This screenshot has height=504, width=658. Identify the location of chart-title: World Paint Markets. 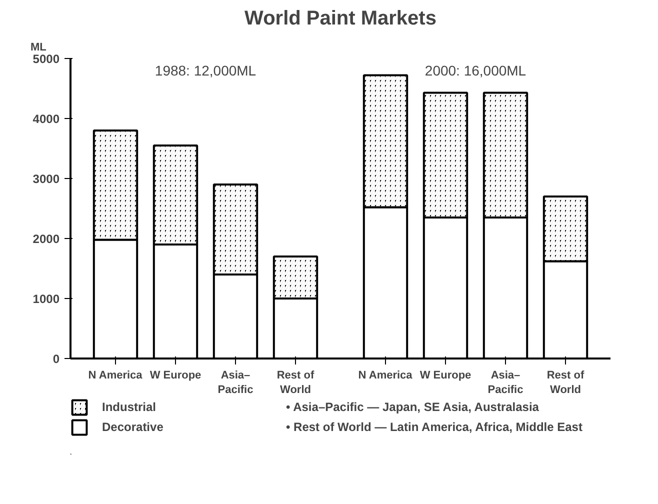
(340, 19).